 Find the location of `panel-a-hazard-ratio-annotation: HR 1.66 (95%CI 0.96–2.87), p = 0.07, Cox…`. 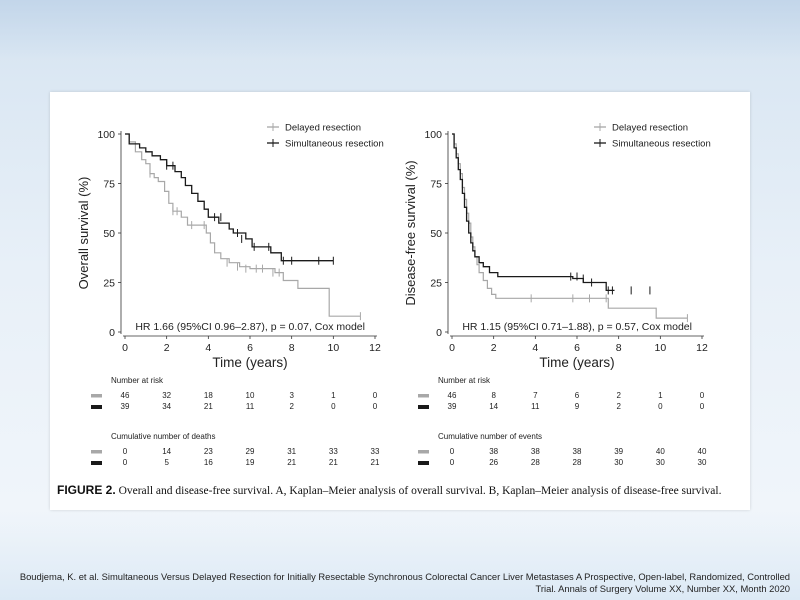

panel-a-hazard-ratio-annotation: HR 1.66 (95%CI 0.96–2.87), p = 0.07, Cox… is located at coordinates (250, 327).